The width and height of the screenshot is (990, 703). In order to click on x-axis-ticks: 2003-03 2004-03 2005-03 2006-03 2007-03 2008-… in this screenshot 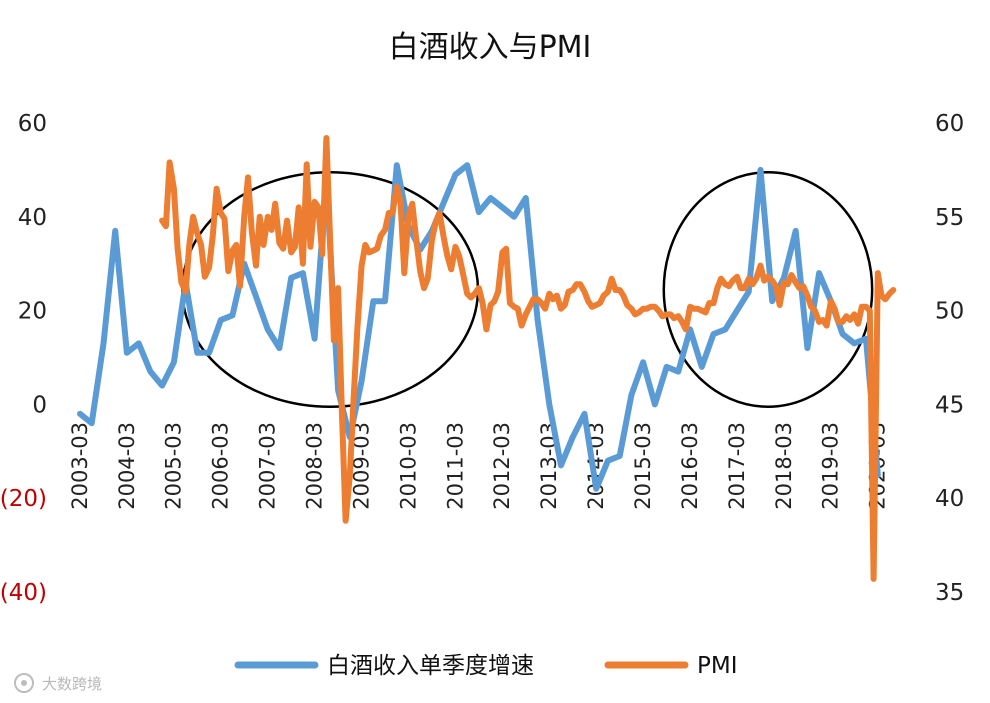, I will do `click(479, 466)`.